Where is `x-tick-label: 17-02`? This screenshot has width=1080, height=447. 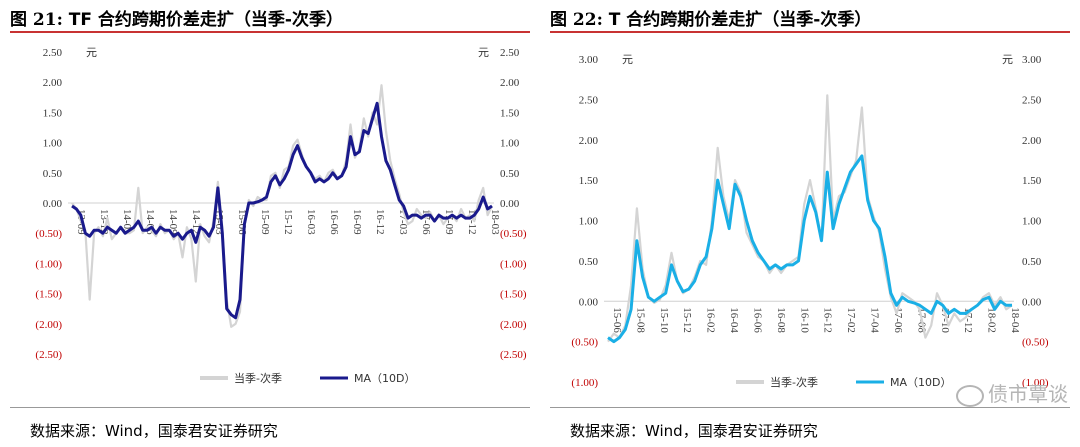
x-tick-label: 17-02 is located at coordinates (851, 320).